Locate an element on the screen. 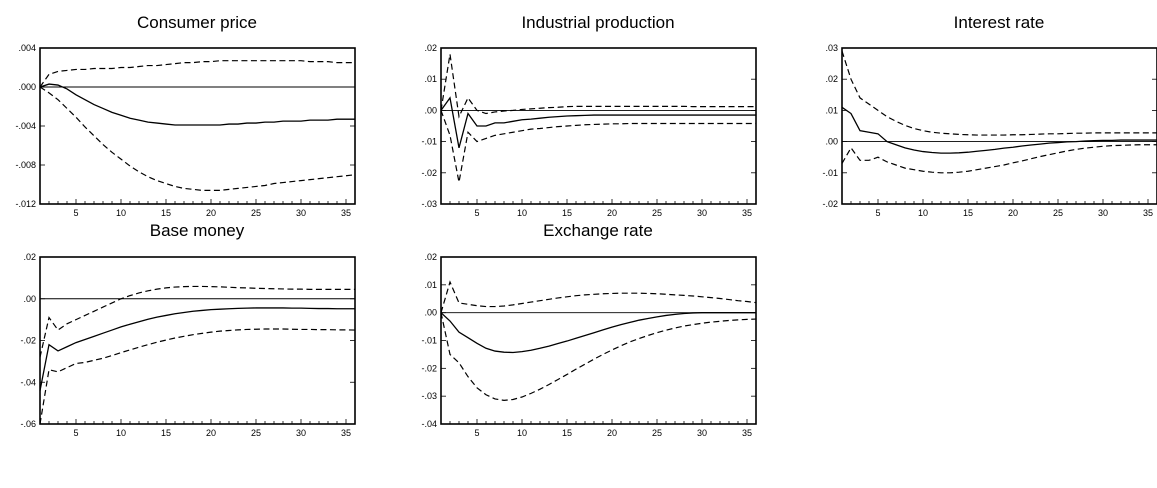  chart-title: Exchange rate is located at coordinates (598, 230).